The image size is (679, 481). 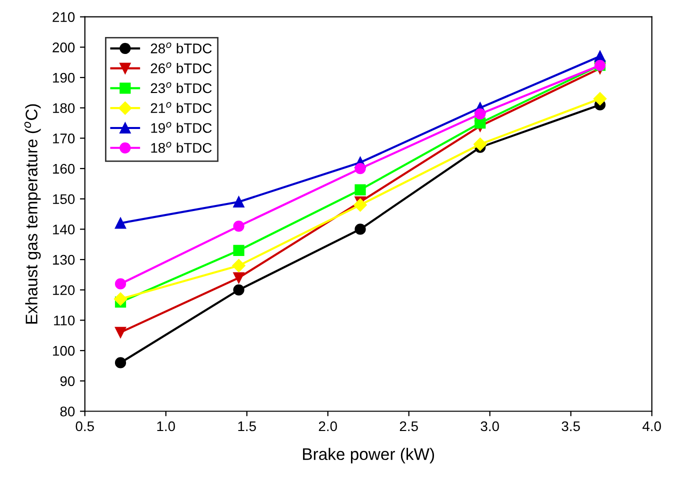 What do you see at coordinates (181, 68) in the screenshot?
I see `legend-label: 26$^{o}$ bTDC` at bounding box center [181, 68].